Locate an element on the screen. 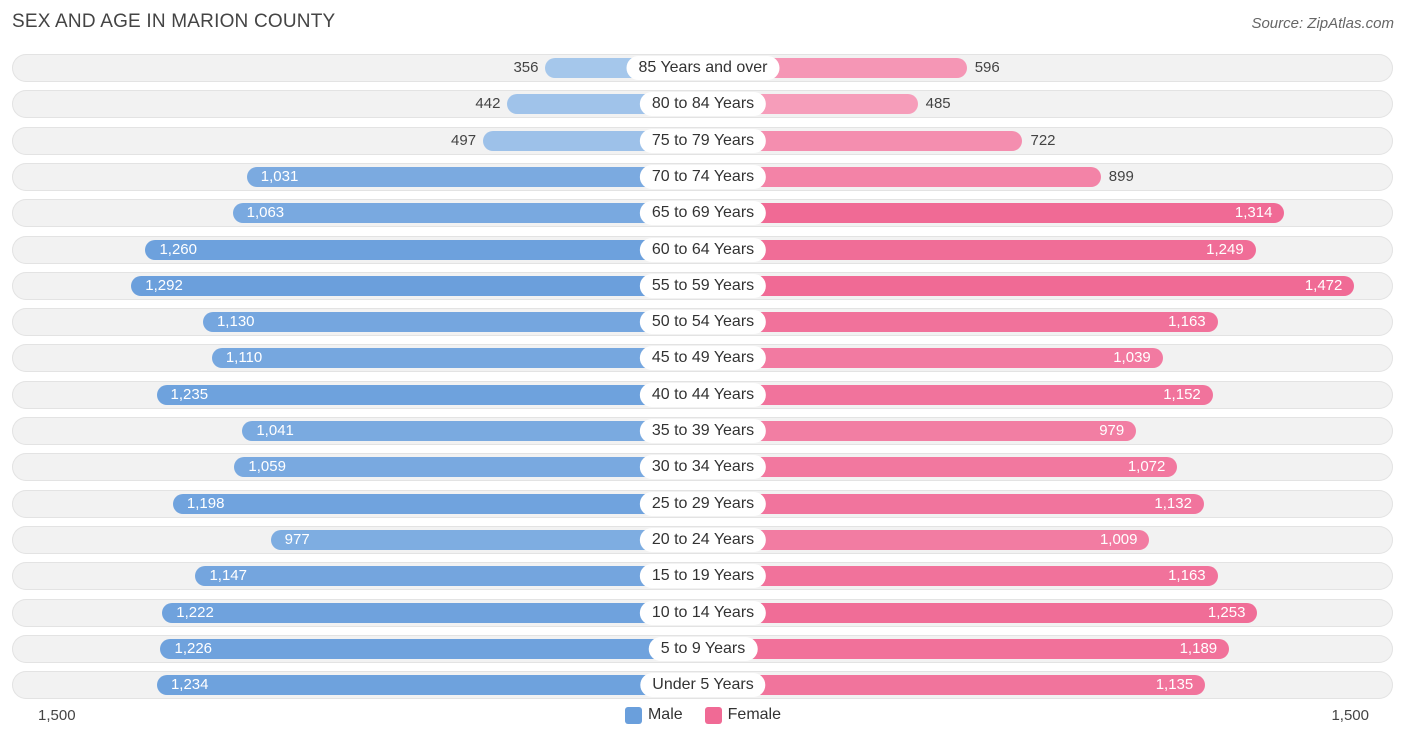 The width and height of the screenshot is (1406, 740). legend-item-male: Male is located at coordinates (653, 715).